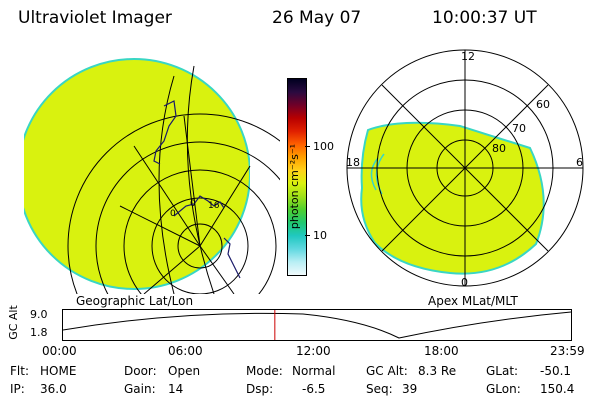 This screenshot has height=400, width=600. I want to click on seq-label: Seq:, so click(379, 389).